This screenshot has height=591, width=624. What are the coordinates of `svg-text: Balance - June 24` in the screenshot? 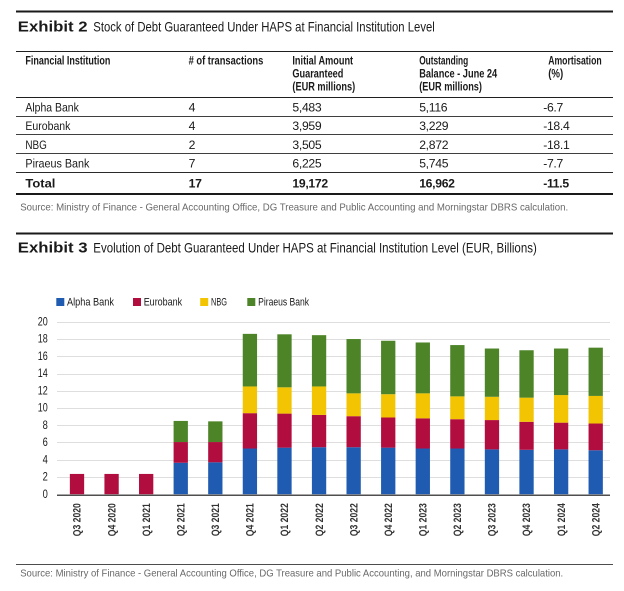 It's located at (458, 74).